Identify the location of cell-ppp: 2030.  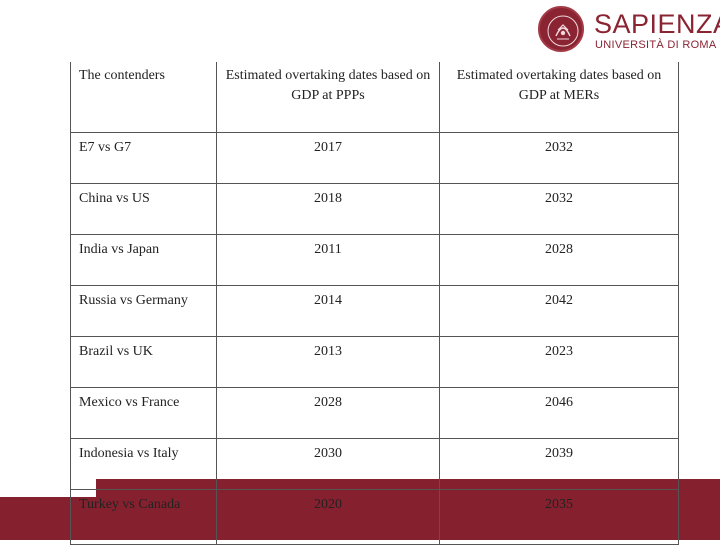
(328, 464).